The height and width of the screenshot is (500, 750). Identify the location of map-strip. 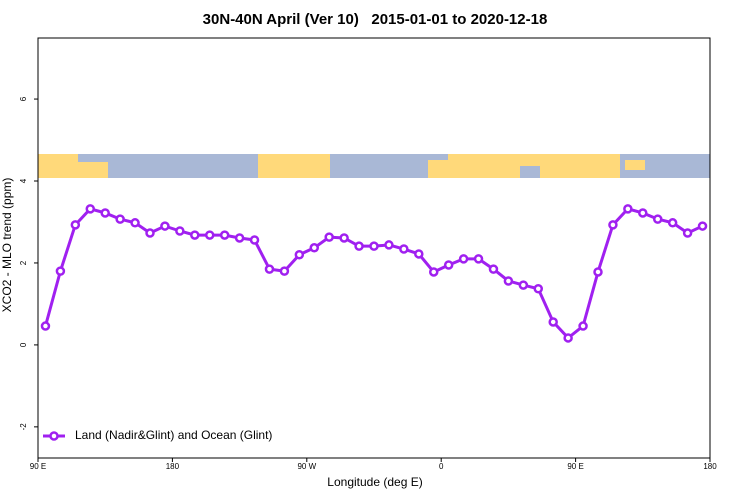
(374, 166).